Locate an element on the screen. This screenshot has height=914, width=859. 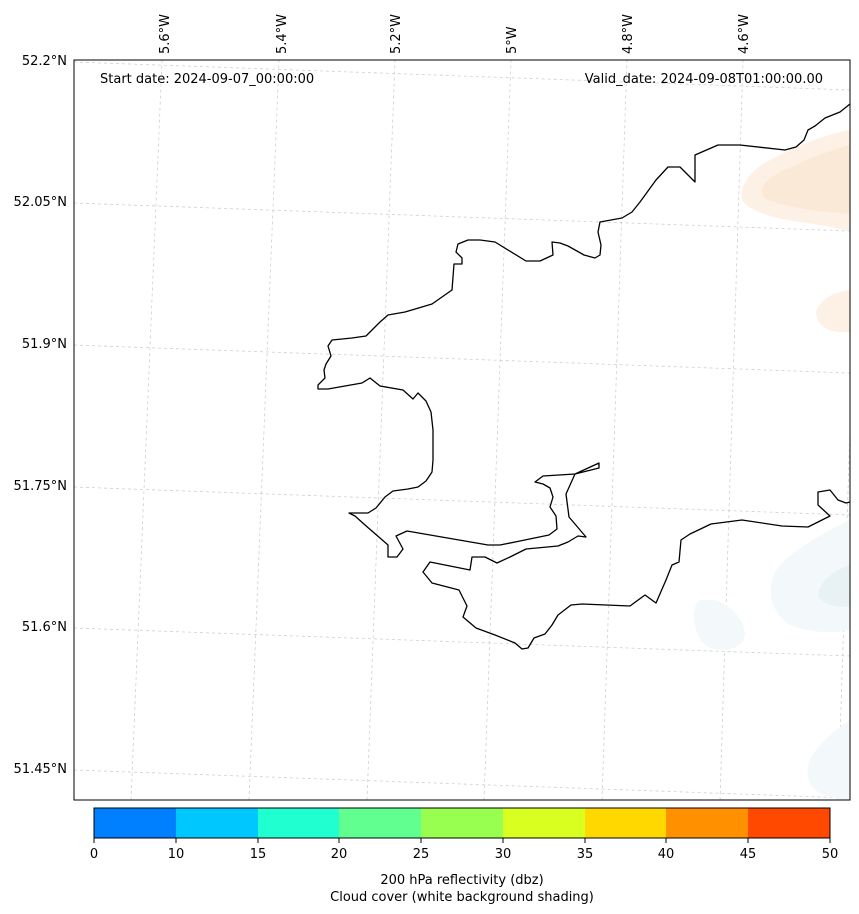
start-date-label: Start date: 2024-09-07_00:00:00 is located at coordinates (207, 79).